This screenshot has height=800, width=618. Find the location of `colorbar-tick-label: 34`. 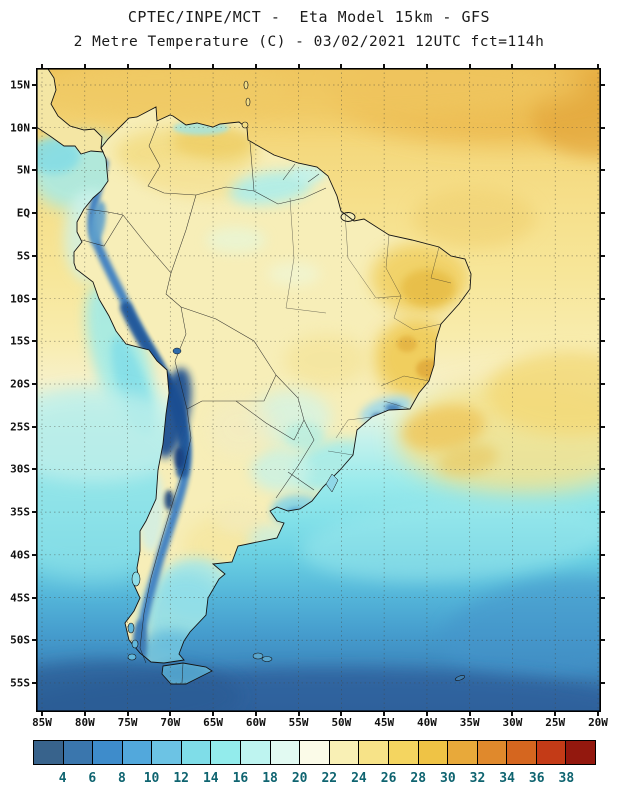

colorbar-tick-label: 34 is located at coordinates (507, 778).